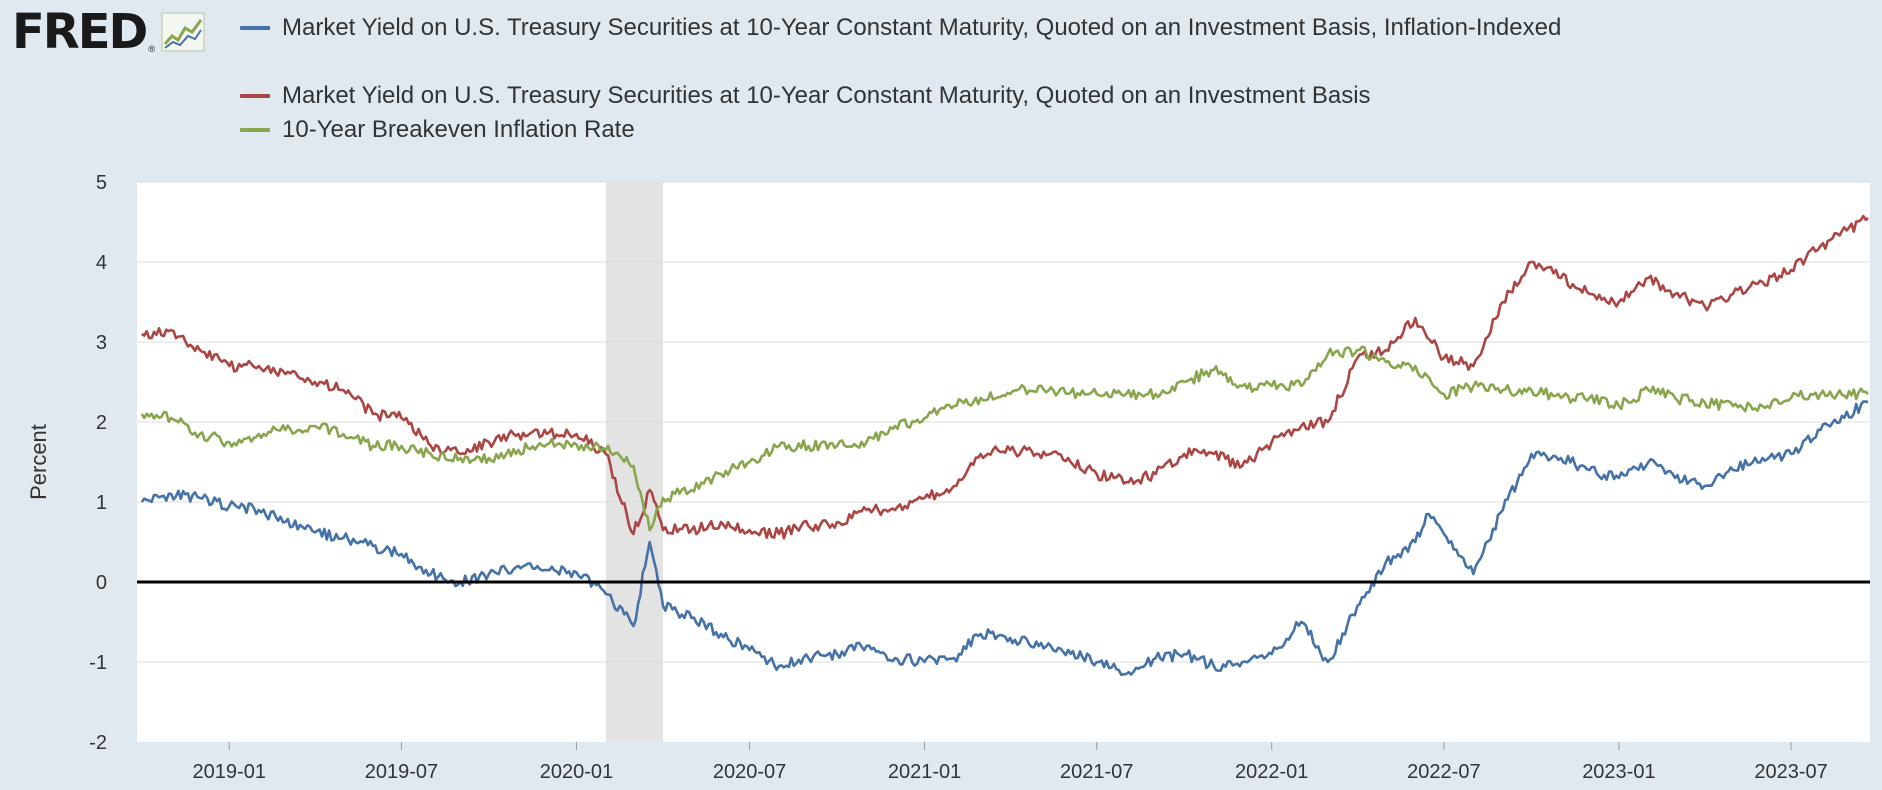  What do you see at coordinates (1443, 772) in the screenshot?
I see `x-tick-label: 2022-07` at bounding box center [1443, 772].